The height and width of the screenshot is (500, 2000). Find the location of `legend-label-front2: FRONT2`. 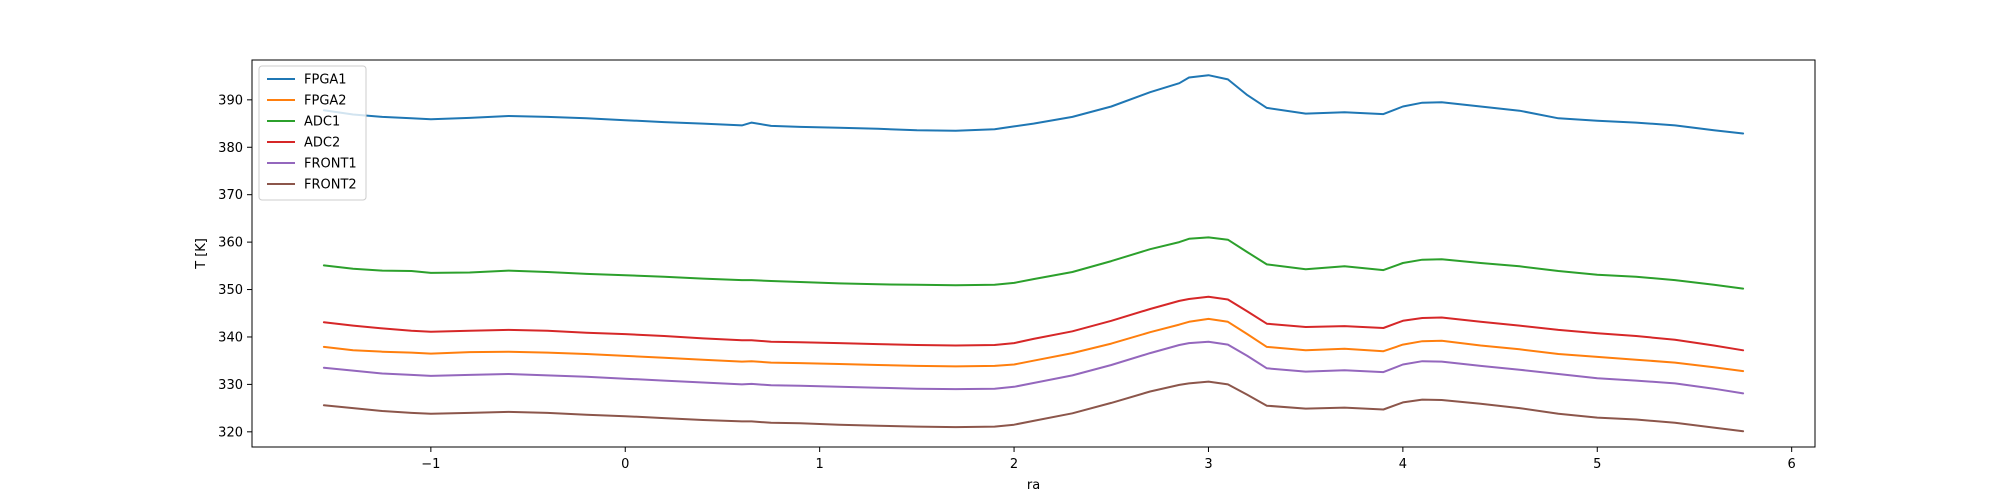

legend-label-front2: FRONT2 is located at coordinates (330, 185).